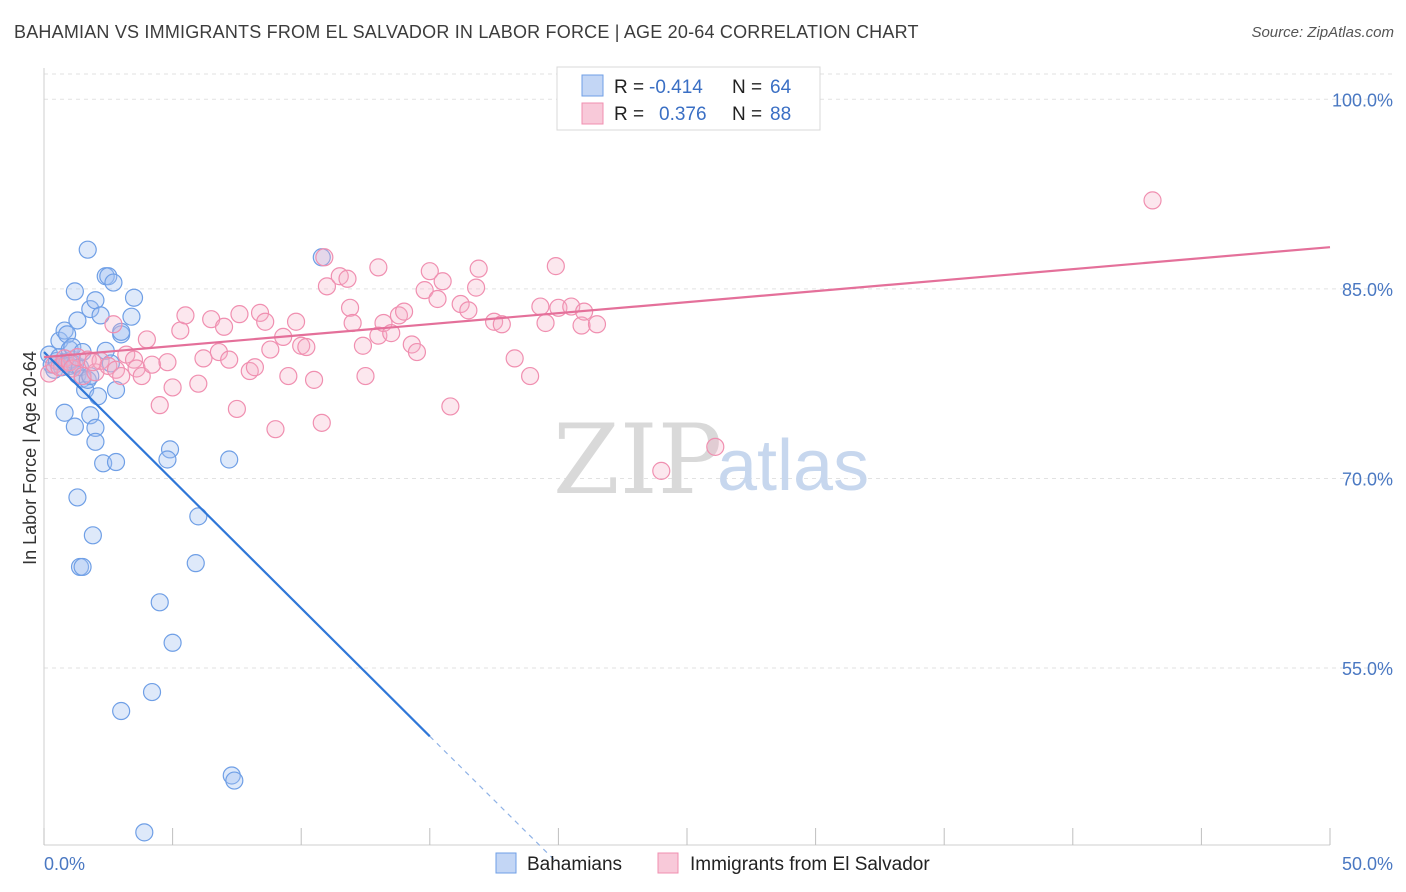 Image resolution: width=1406 pixels, height=892 pixels. Describe the element at coordinates (780, 114) in the screenshot. I see `legend-n-value-2: 88` at that location.